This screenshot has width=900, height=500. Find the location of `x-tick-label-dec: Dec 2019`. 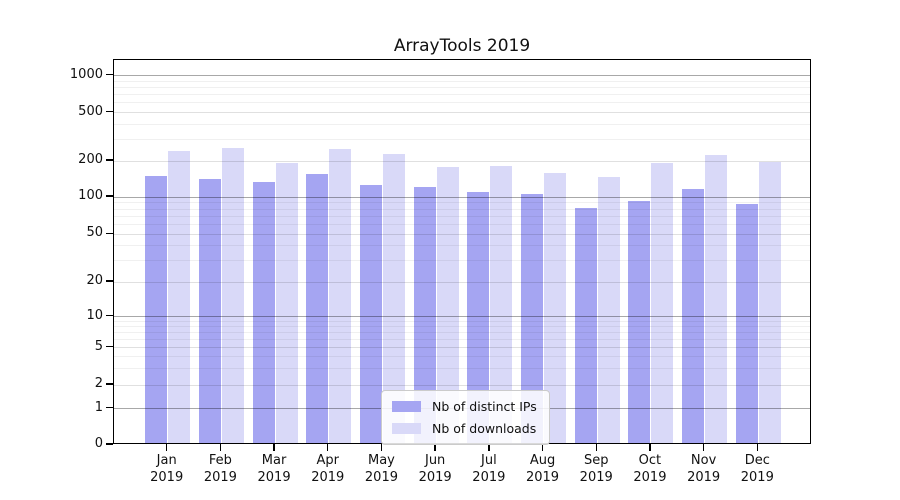

x-tick-label-dec: Dec 2019 is located at coordinates (757, 469).